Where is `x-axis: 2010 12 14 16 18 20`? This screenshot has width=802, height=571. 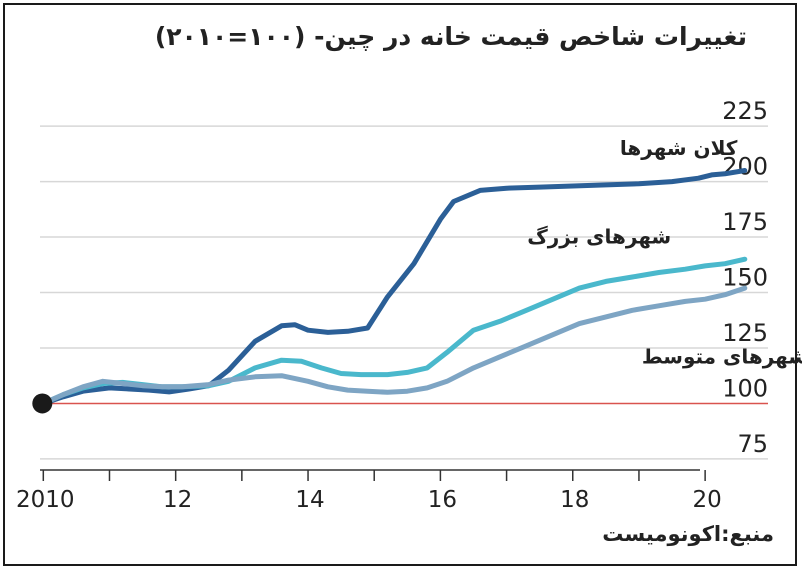
x-axis: 2010 12 14 16 18 20 is located at coordinates (369, 491).